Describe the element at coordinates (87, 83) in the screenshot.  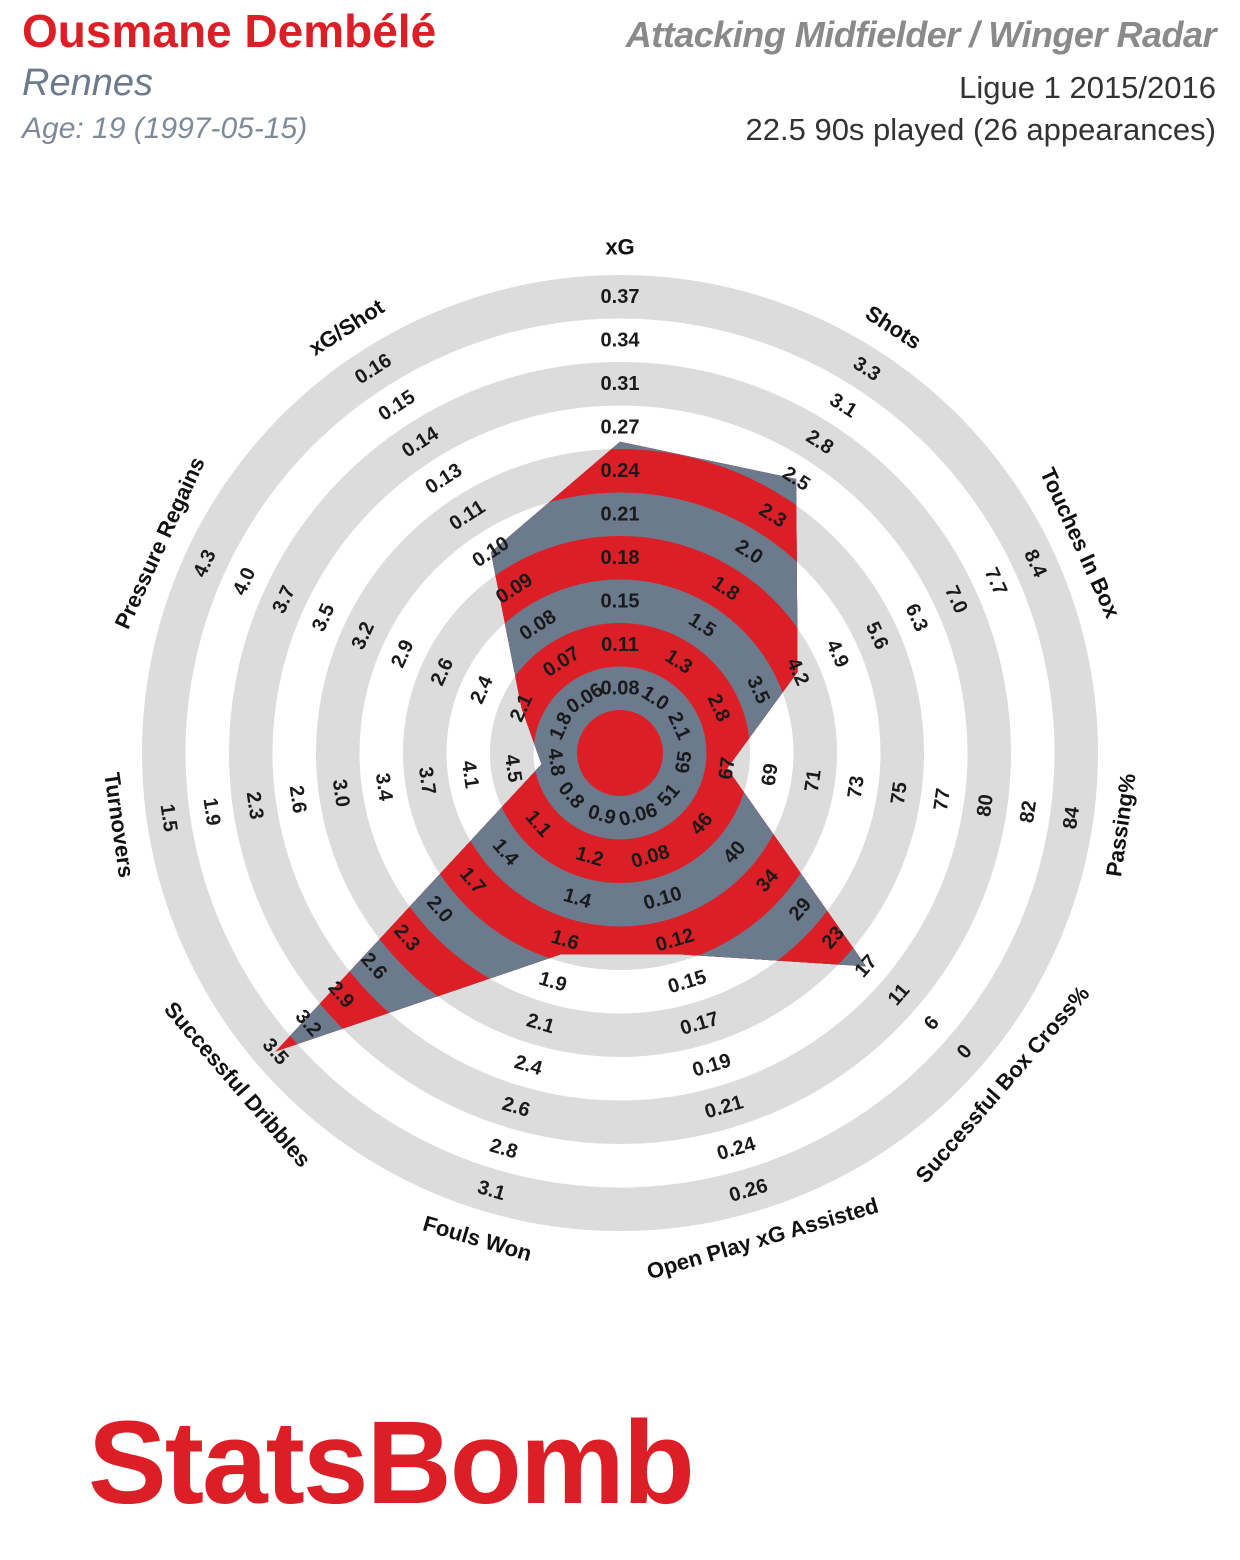
I see `team-name: Rennes` at that location.